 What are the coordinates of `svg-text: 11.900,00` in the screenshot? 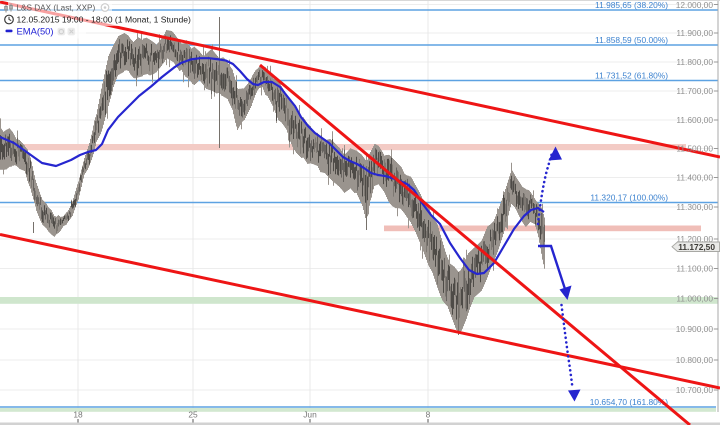 It's located at (694, 33).